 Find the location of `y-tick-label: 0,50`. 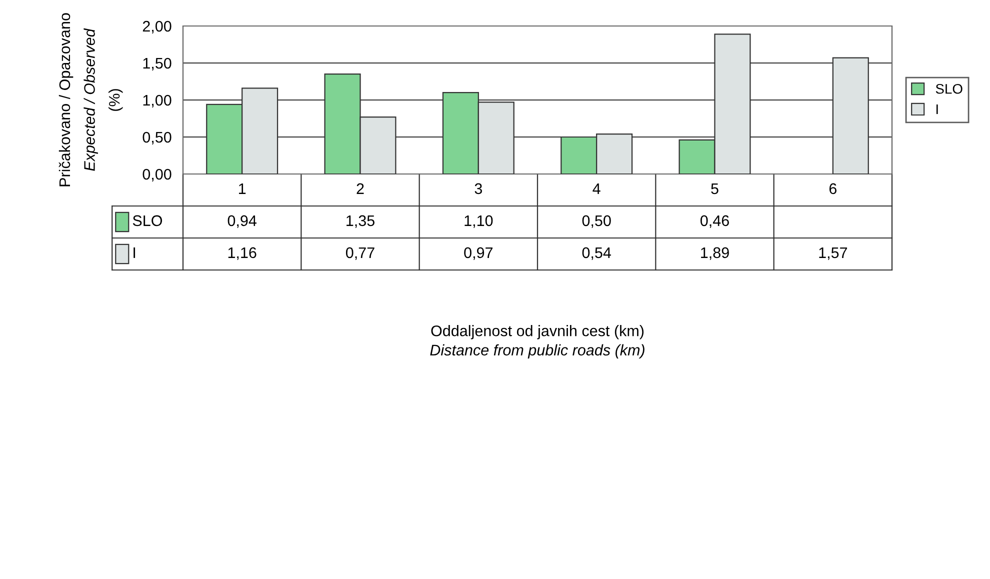

y-tick-label: 0,50 is located at coordinates (157, 138).